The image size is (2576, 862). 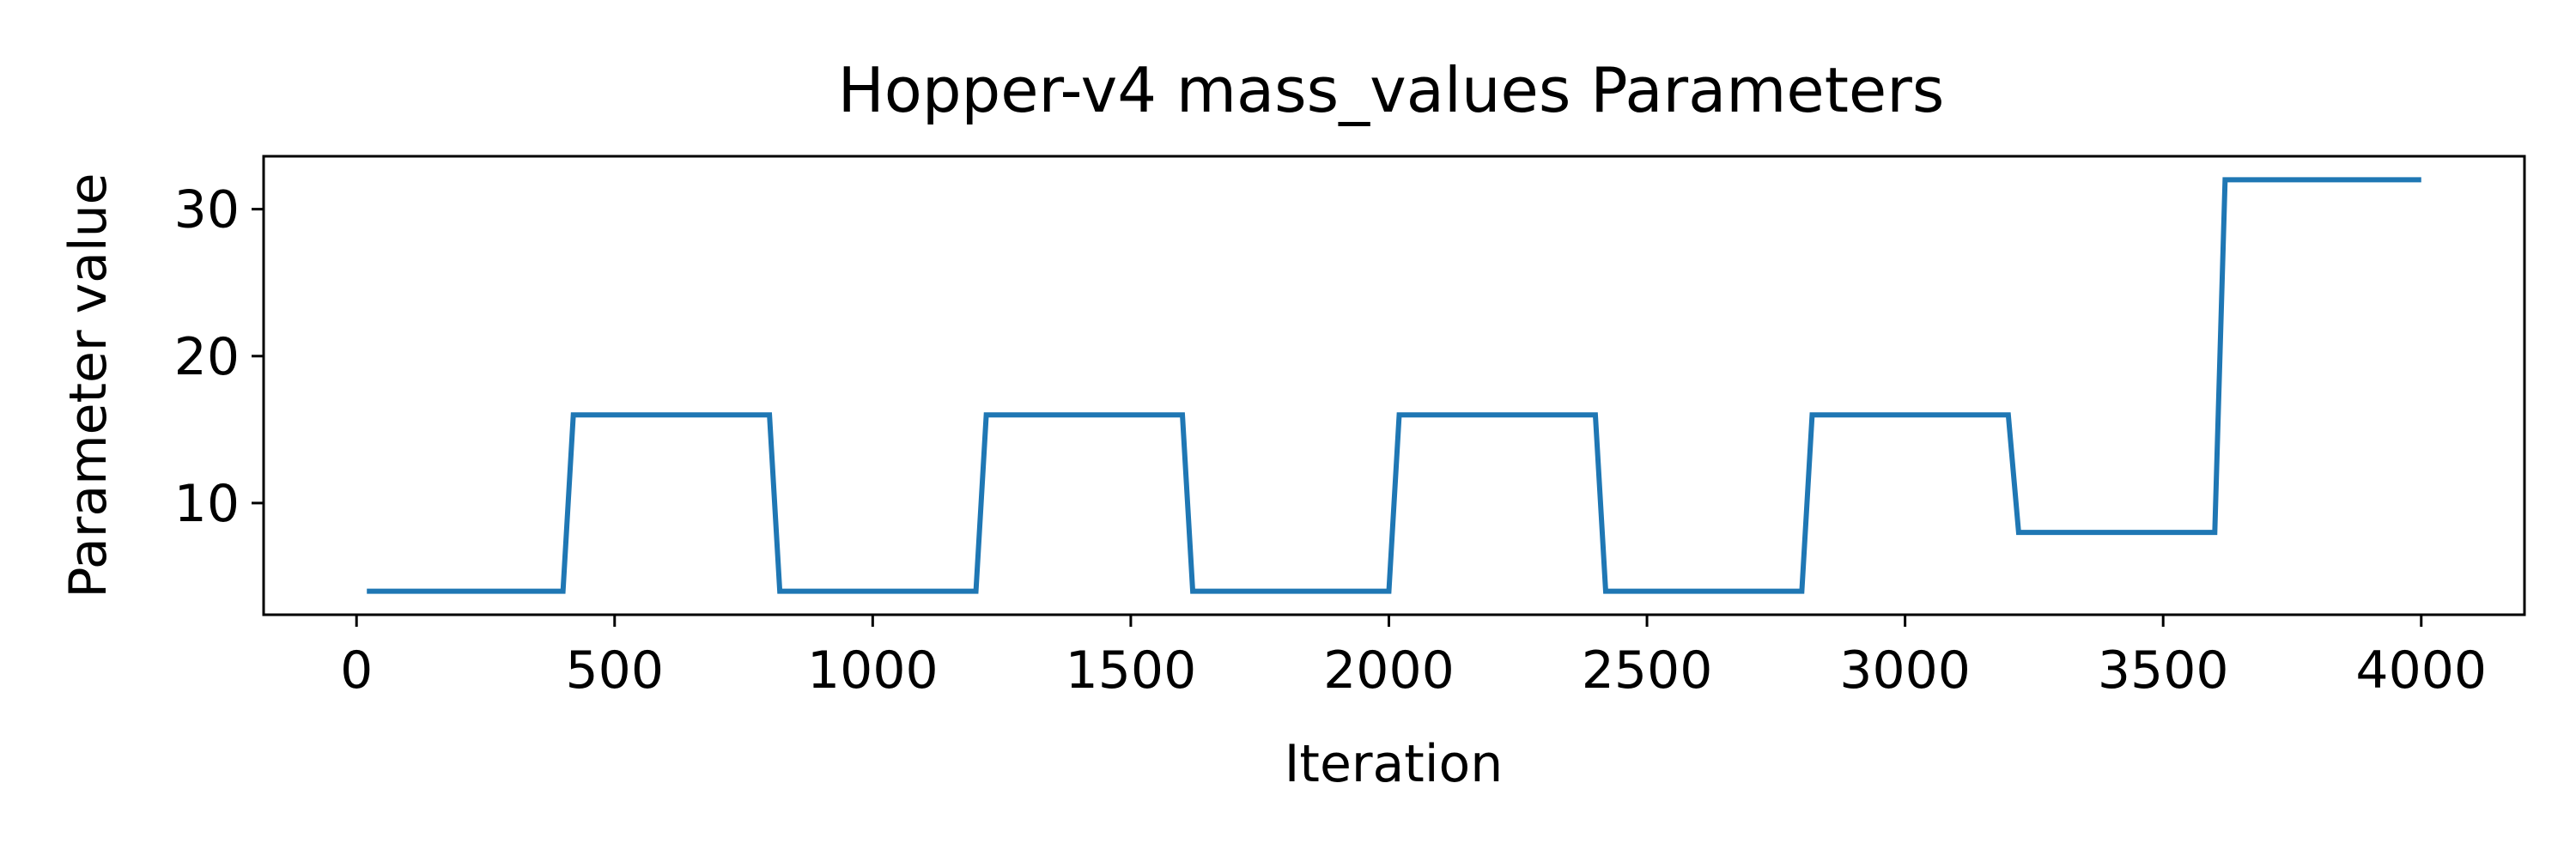 I want to click on x-axis-label: Iteration, so click(x=1394, y=764).